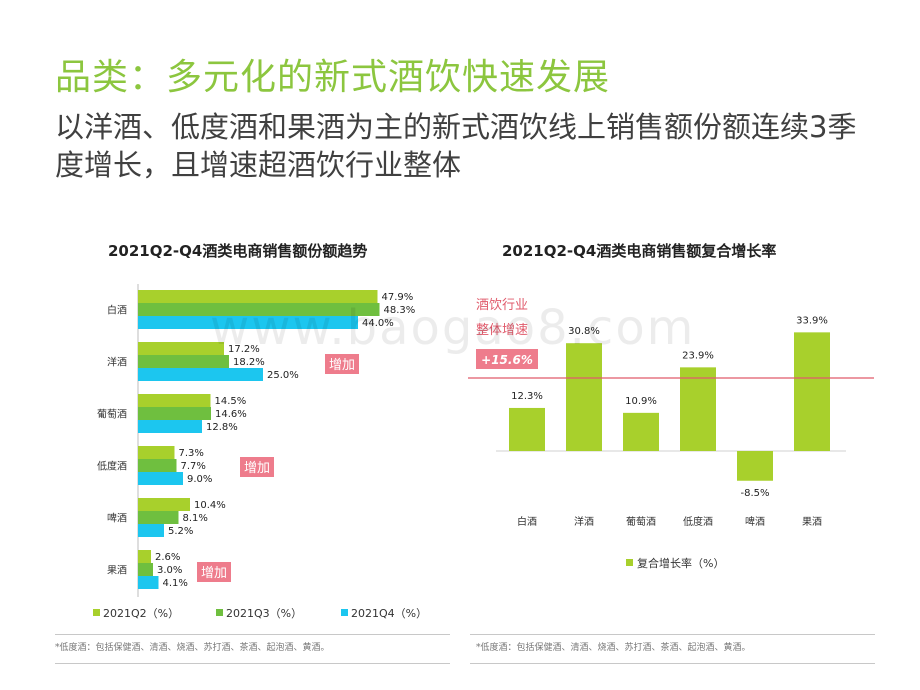 This screenshot has width=920, height=690. Describe the element at coordinates (389, 613) in the screenshot. I see `left-legend-label: 2021Q4（%）` at that location.